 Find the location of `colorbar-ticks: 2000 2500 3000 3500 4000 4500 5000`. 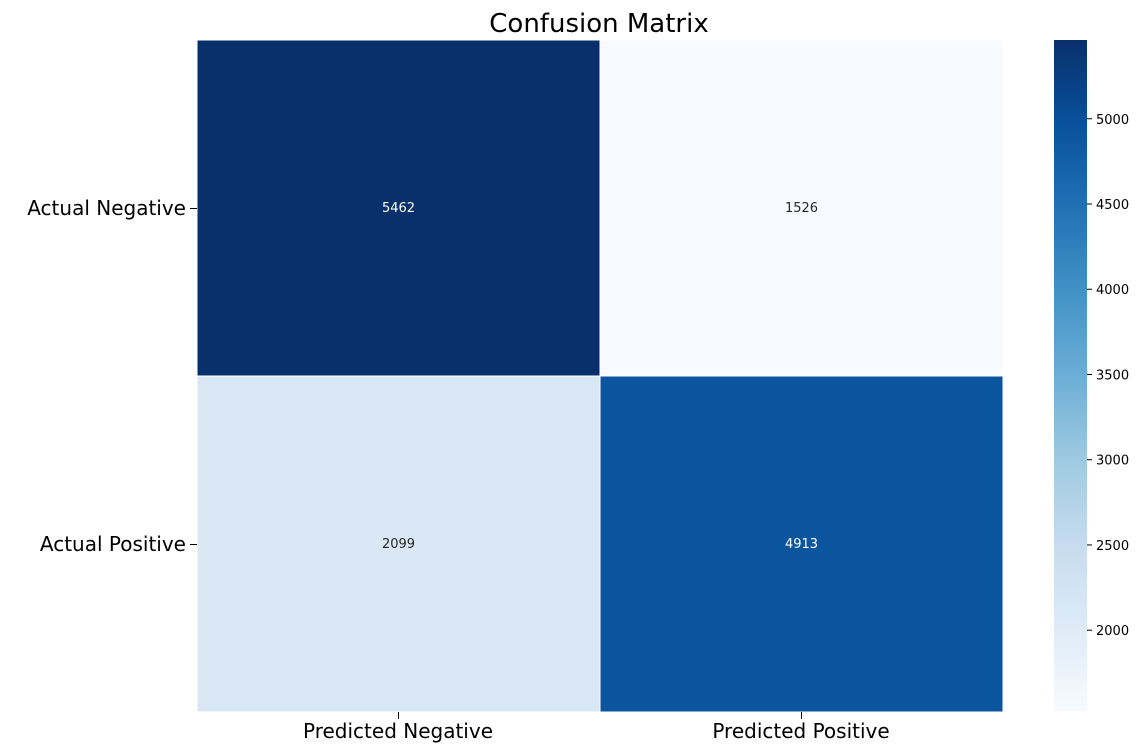

colorbar-ticks: 2000 2500 3000 3500 4000 4500 5000 is located at coordinates (1108, 376).